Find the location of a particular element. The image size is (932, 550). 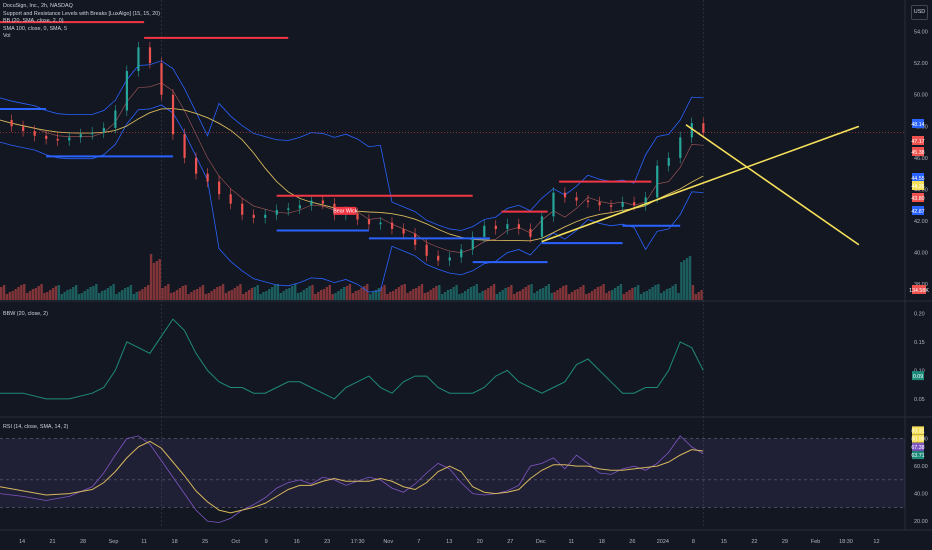

bear-wick-tag is located at coordinates (345, 210).